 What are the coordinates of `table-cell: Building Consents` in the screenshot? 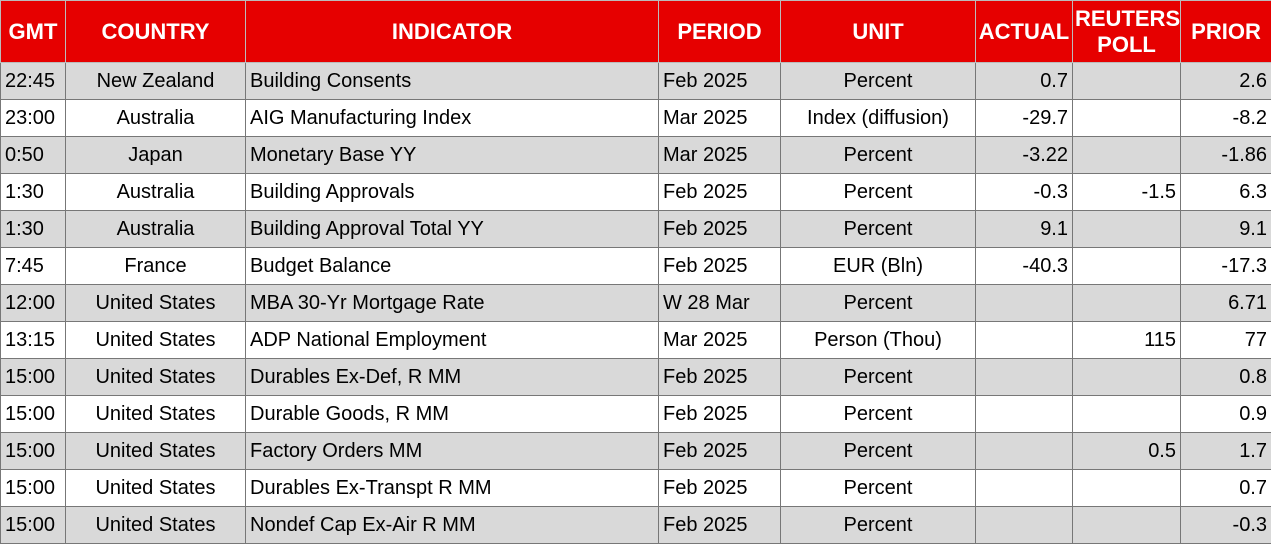 It's located at (452, 81).